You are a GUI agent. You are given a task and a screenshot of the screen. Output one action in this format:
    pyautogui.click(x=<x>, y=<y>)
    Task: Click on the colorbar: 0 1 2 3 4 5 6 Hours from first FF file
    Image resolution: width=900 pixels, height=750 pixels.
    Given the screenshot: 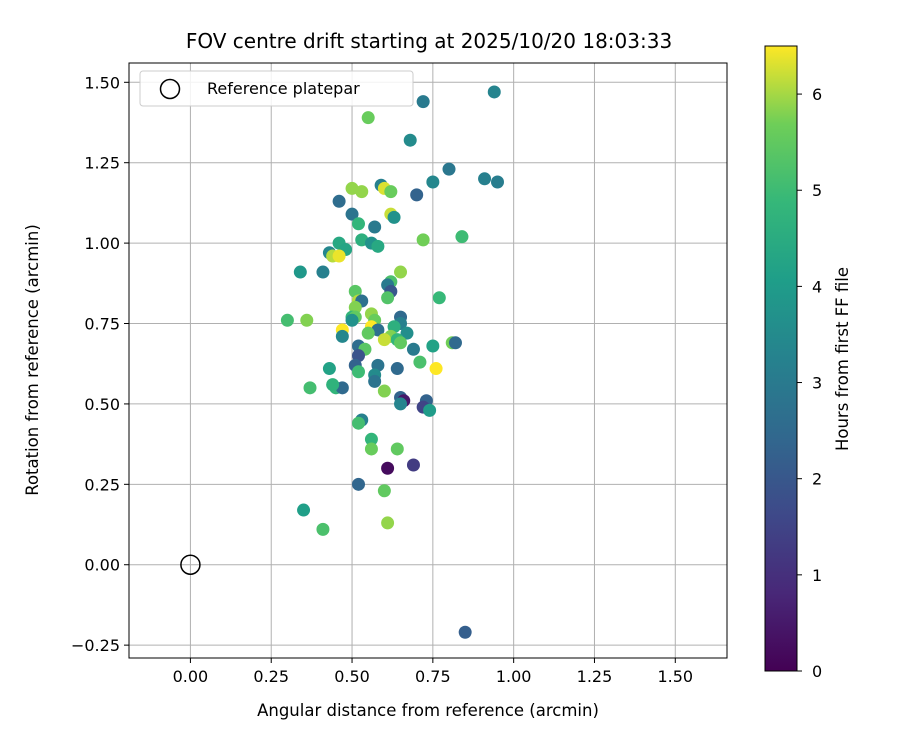 What is the action you would take?
    pyautogui.click(x=808, y=363)
    